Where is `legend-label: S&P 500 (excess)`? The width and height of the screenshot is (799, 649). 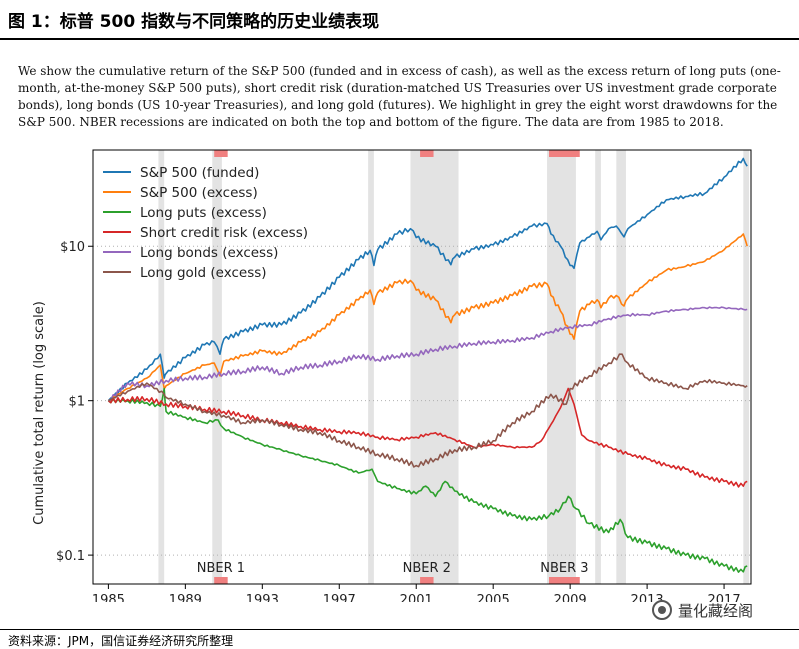
legend-label: S&P 500 (excess) is located at coordinates (199, 193).